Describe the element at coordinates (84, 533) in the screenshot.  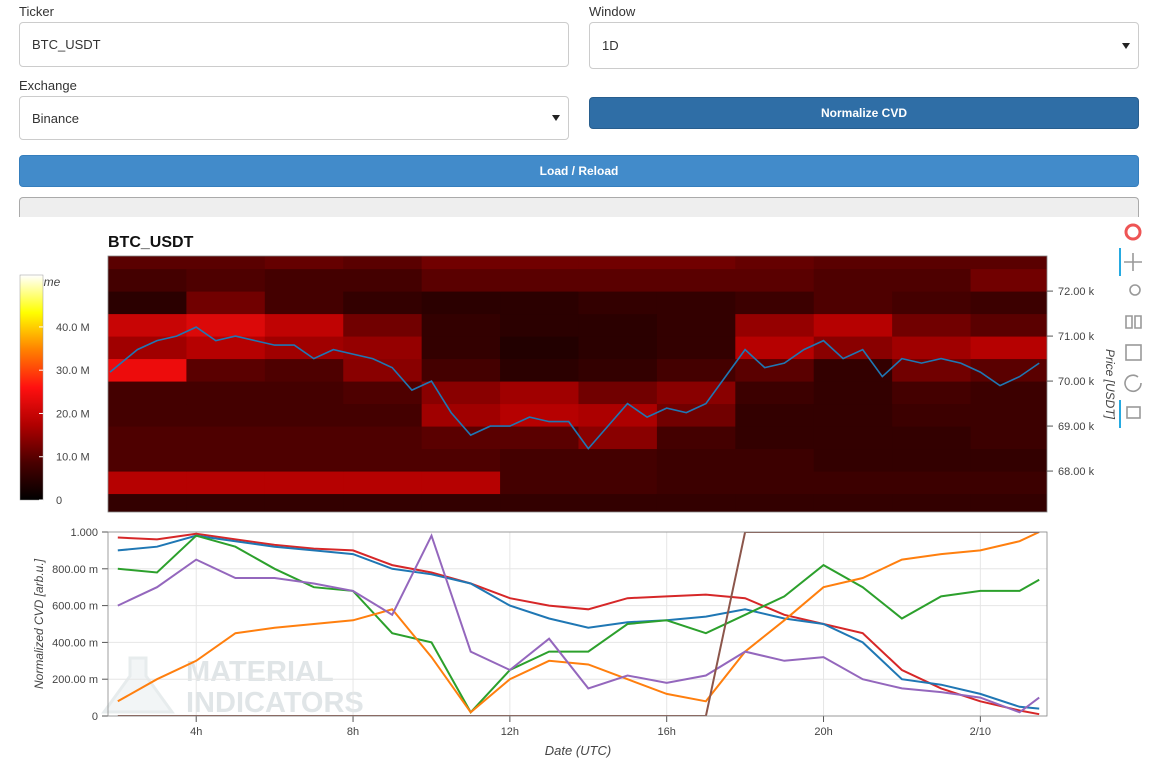
I see `y-tick-label: 1.000` at that location.